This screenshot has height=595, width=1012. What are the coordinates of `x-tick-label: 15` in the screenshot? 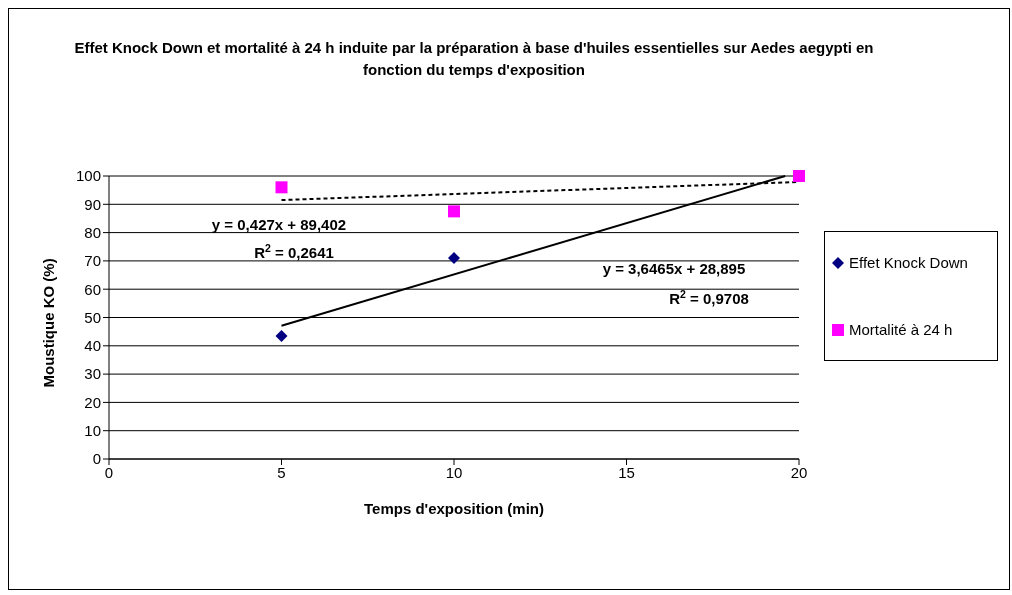 It's located at (626, 472).